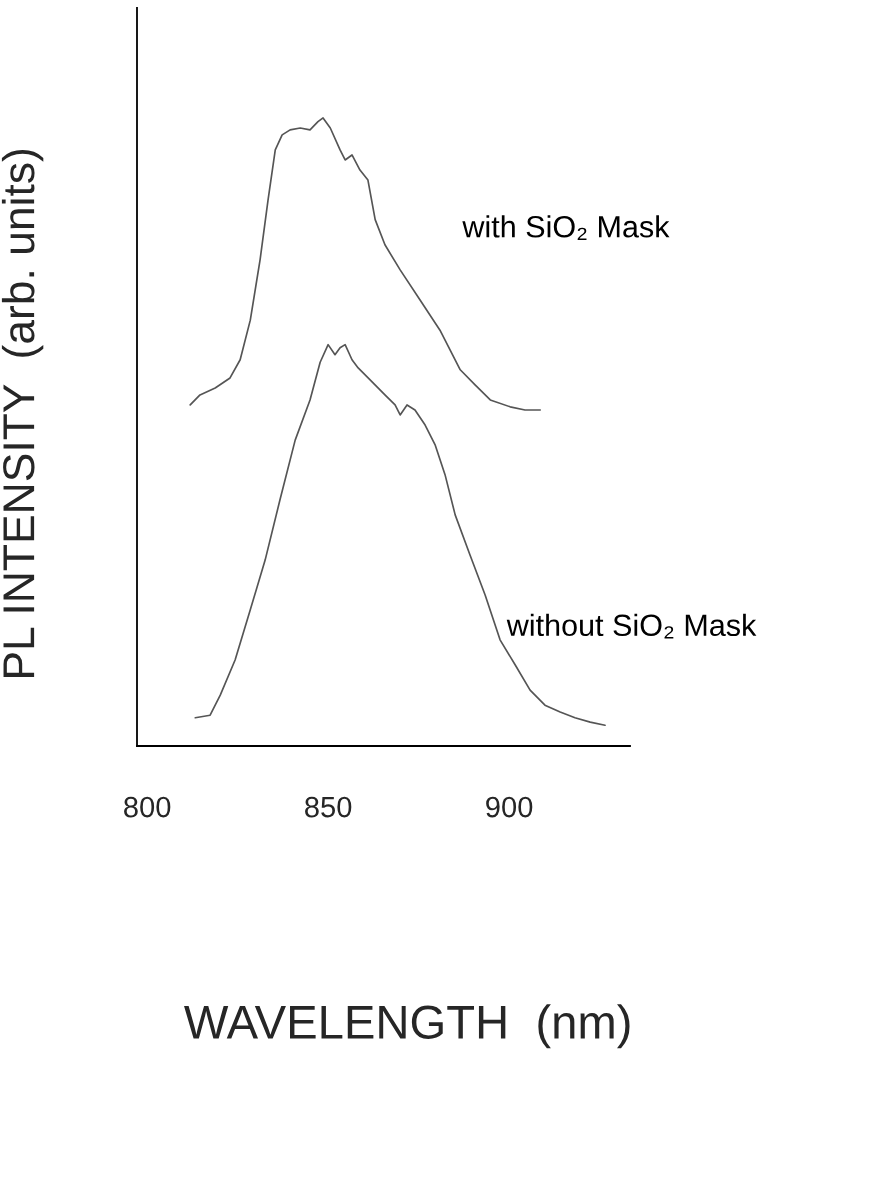 The image size is (882, 1194). Describe the element at coordinates (147, 807) in the screenshot. I see `x-tick-label: 800` at that location.